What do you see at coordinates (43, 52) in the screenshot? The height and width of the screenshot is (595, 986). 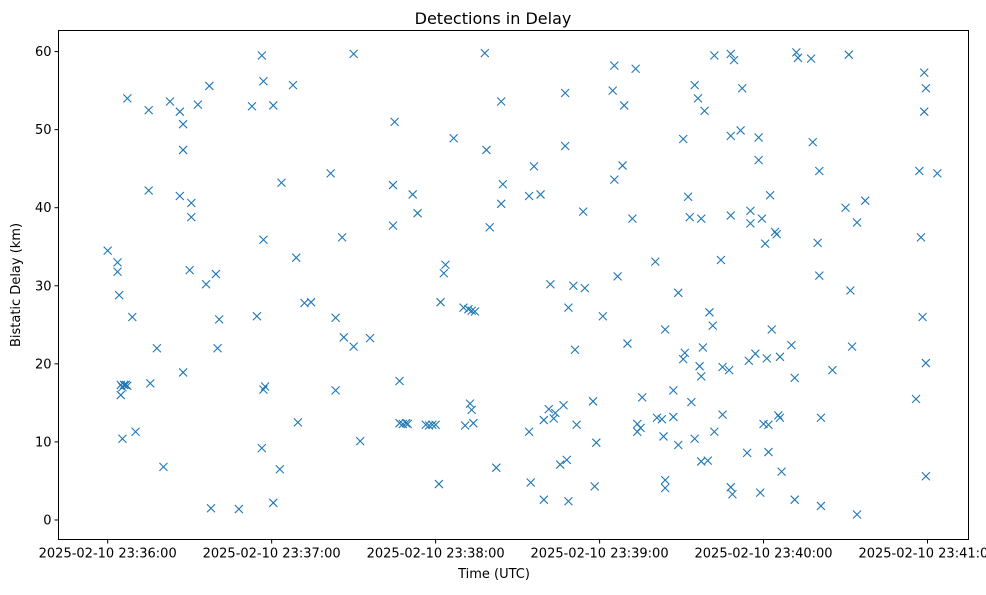 I see `y-tick-label: 60` at bounding box center [43, 52].